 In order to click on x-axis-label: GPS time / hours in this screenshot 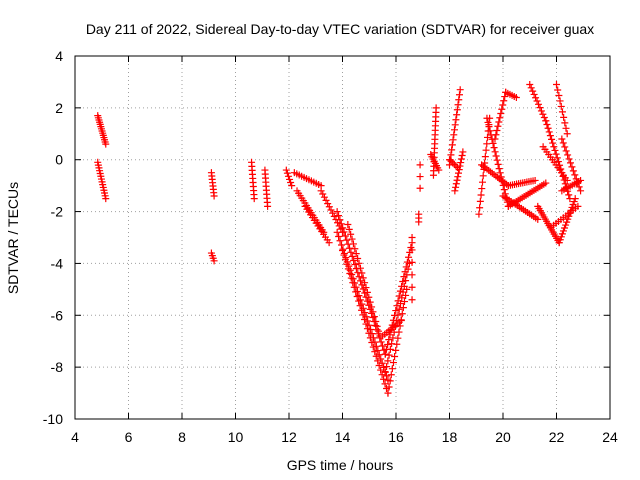, I will do `click(340, 465)`.